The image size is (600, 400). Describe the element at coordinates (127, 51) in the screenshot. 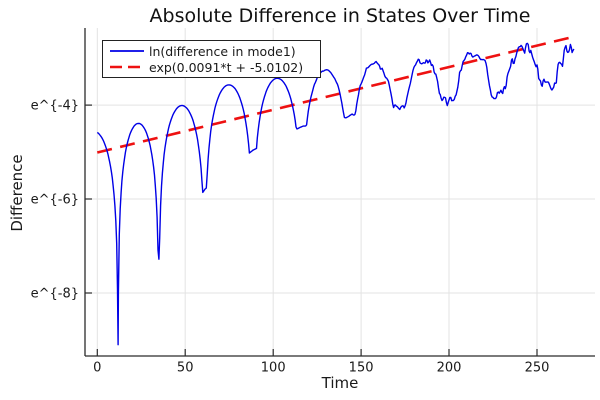

I see `legend-line-sample-blue` at that location.